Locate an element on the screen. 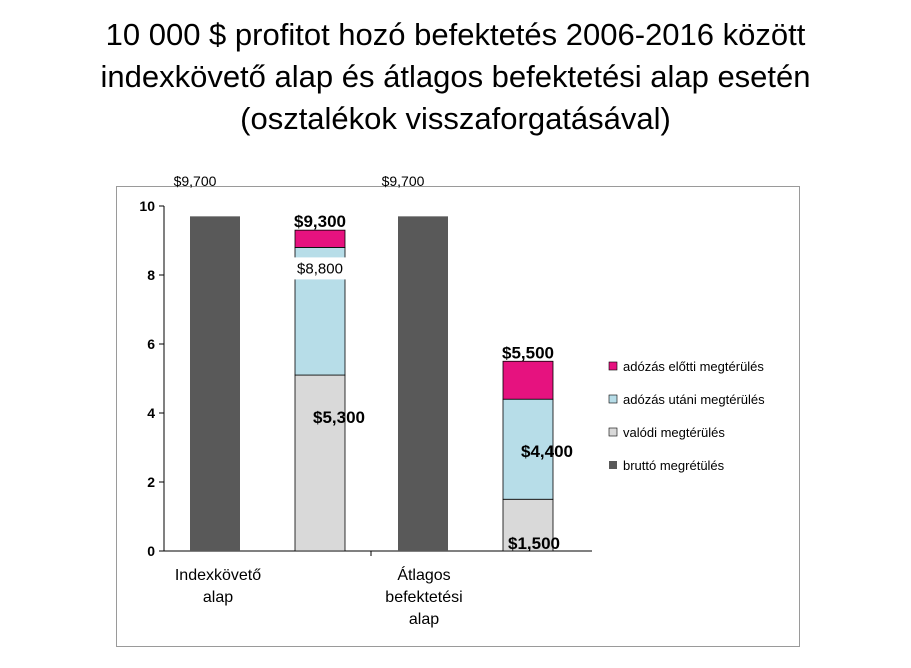 This screenshot has height=668, width=911. x-category-label: befektetési is located at coordinates (423, 597).